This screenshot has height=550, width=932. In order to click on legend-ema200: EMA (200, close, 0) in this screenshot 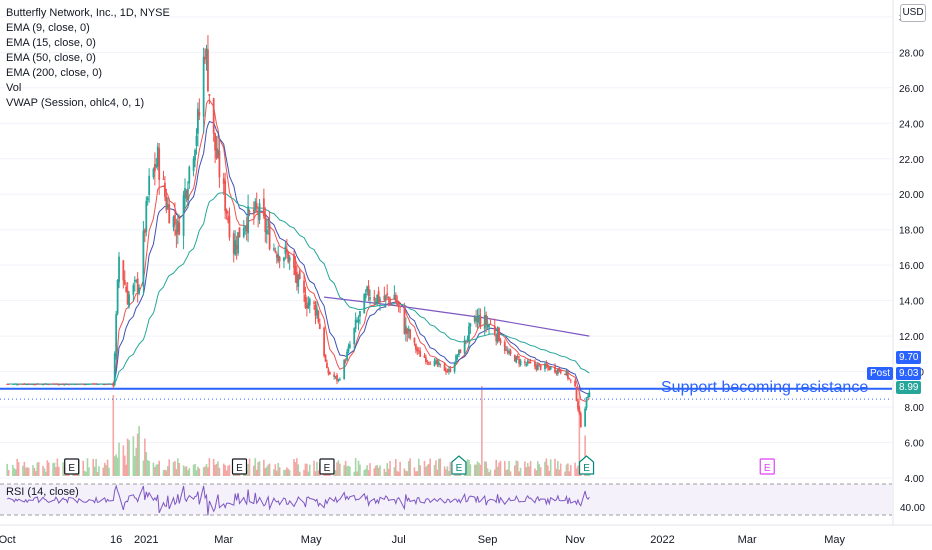, I will do `click(54, 73)`.